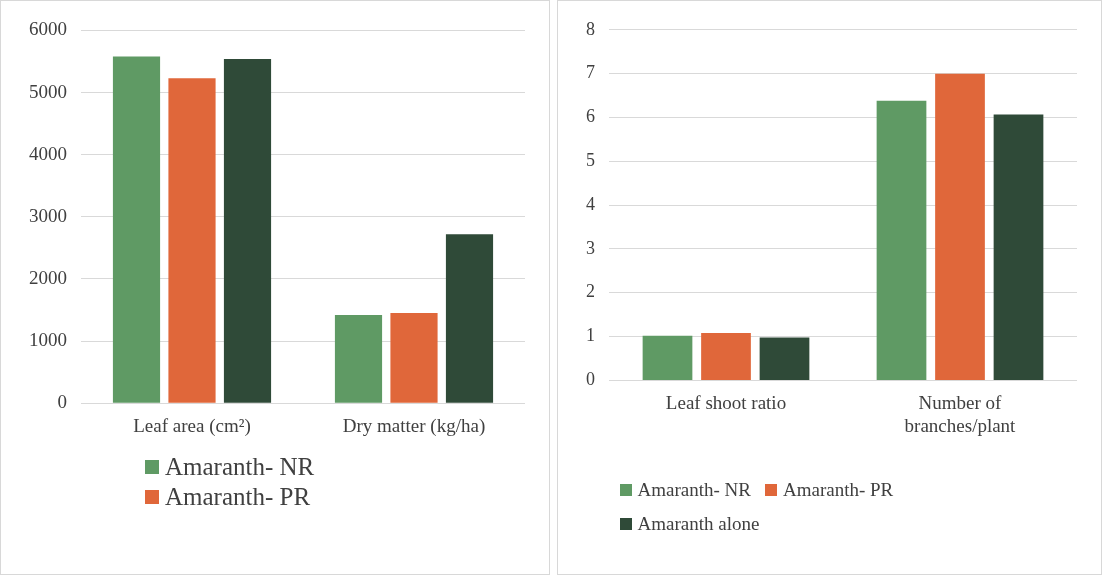 Image resolution: width=1102 pixels, height=579 pixels. Describe the element at coordinates (590, 291) in the screenshot. I see `y-tick-label: 2` at that location.